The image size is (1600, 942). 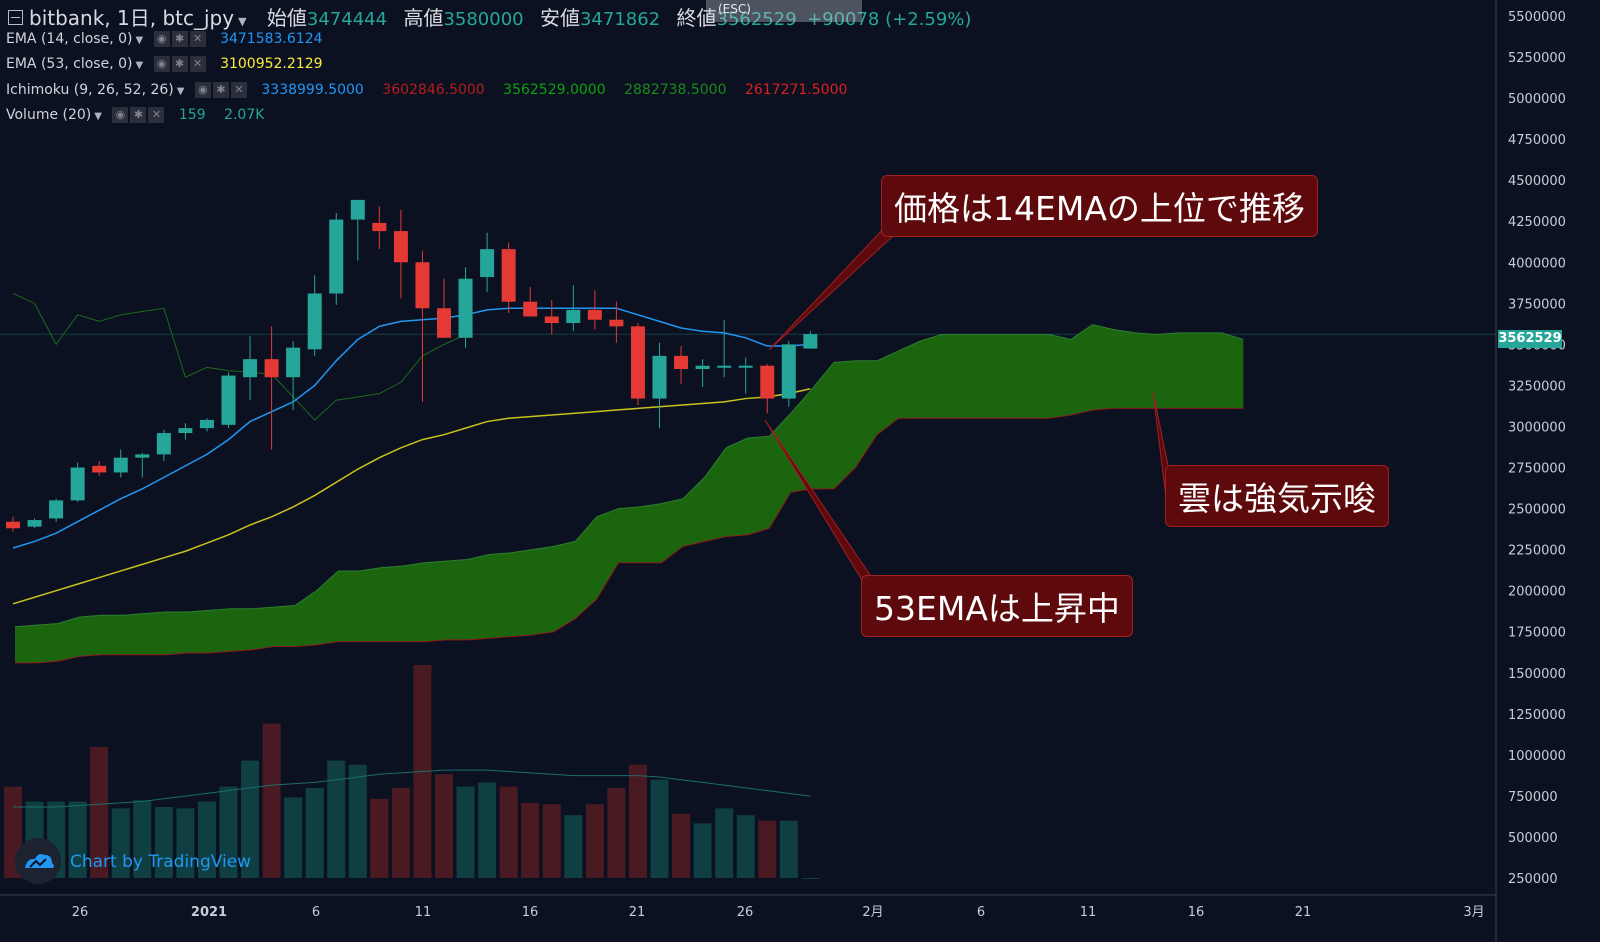 I want to click on tradingview-credit: Chart by TradingView, so click(x=161, y=862).